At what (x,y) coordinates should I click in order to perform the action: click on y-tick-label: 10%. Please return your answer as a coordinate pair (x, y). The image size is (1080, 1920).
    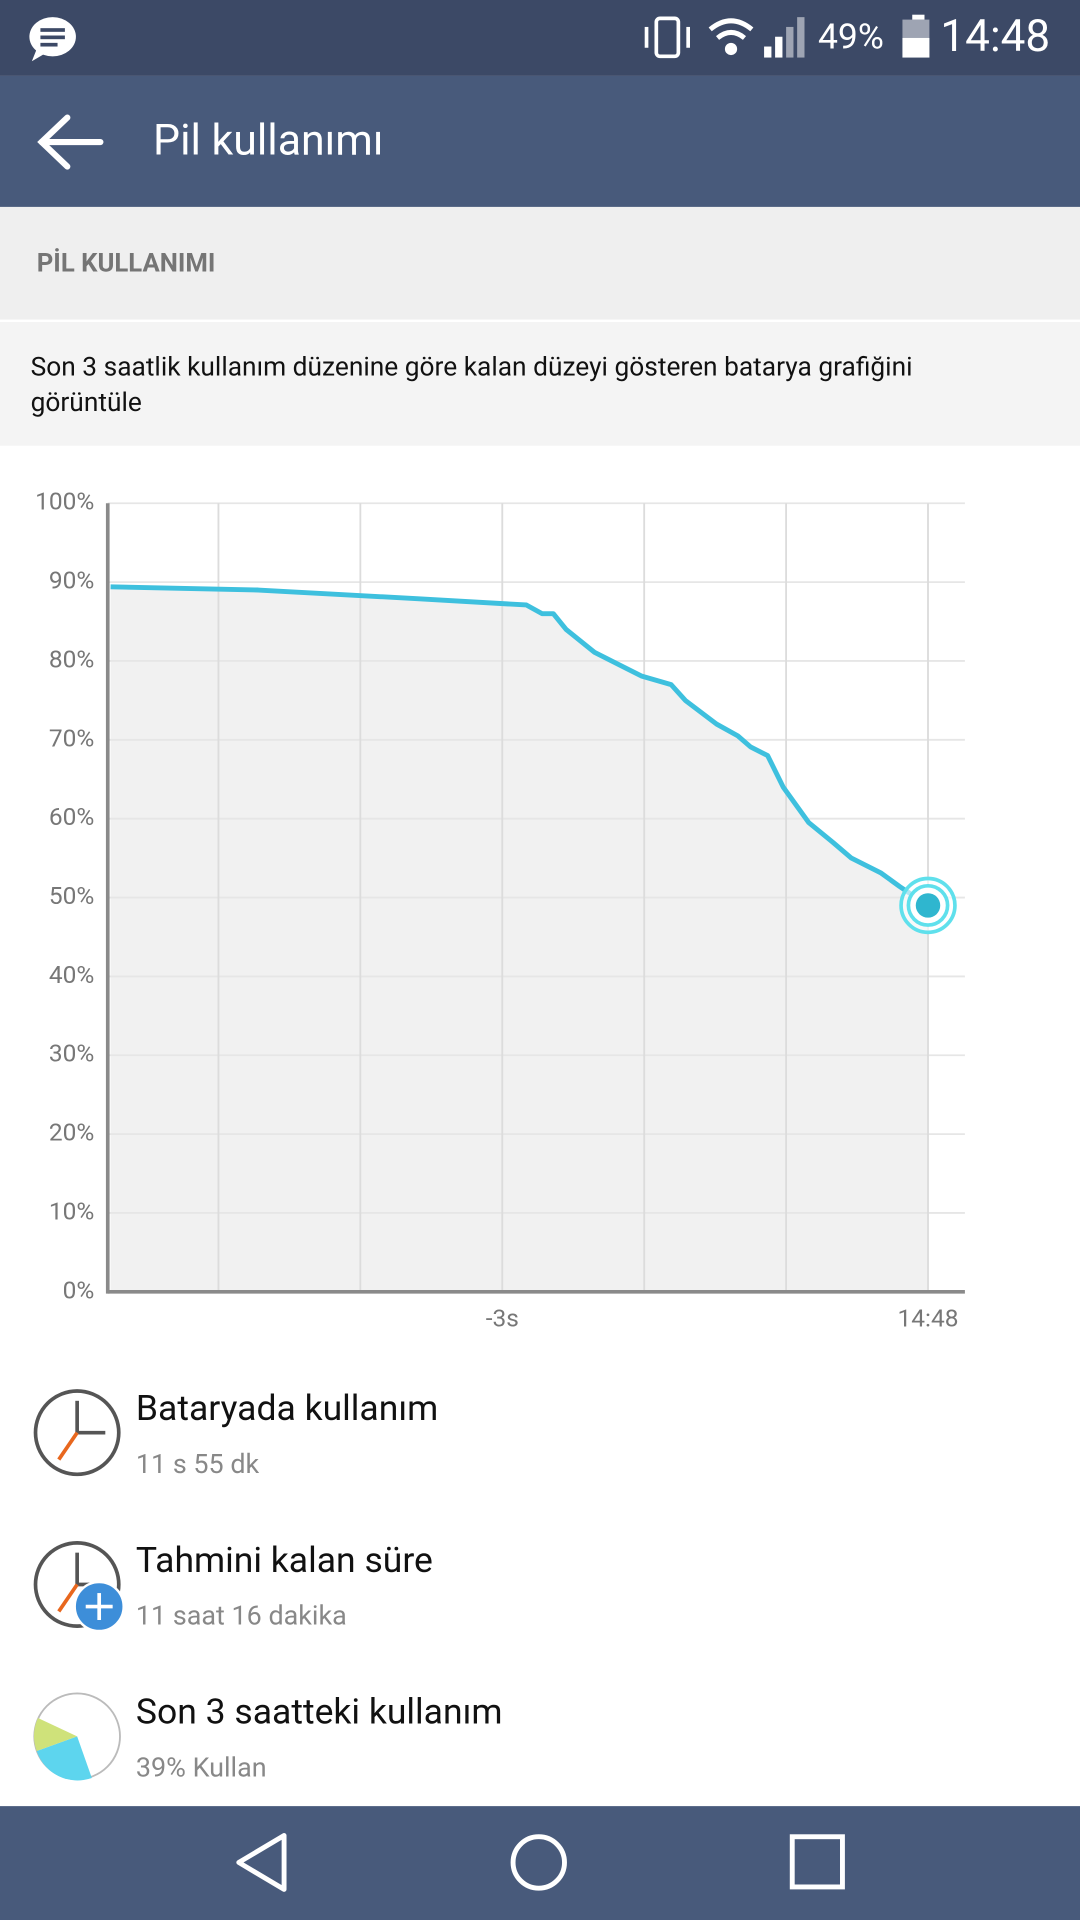
    Looking at the image, I should click on (71, 1210).